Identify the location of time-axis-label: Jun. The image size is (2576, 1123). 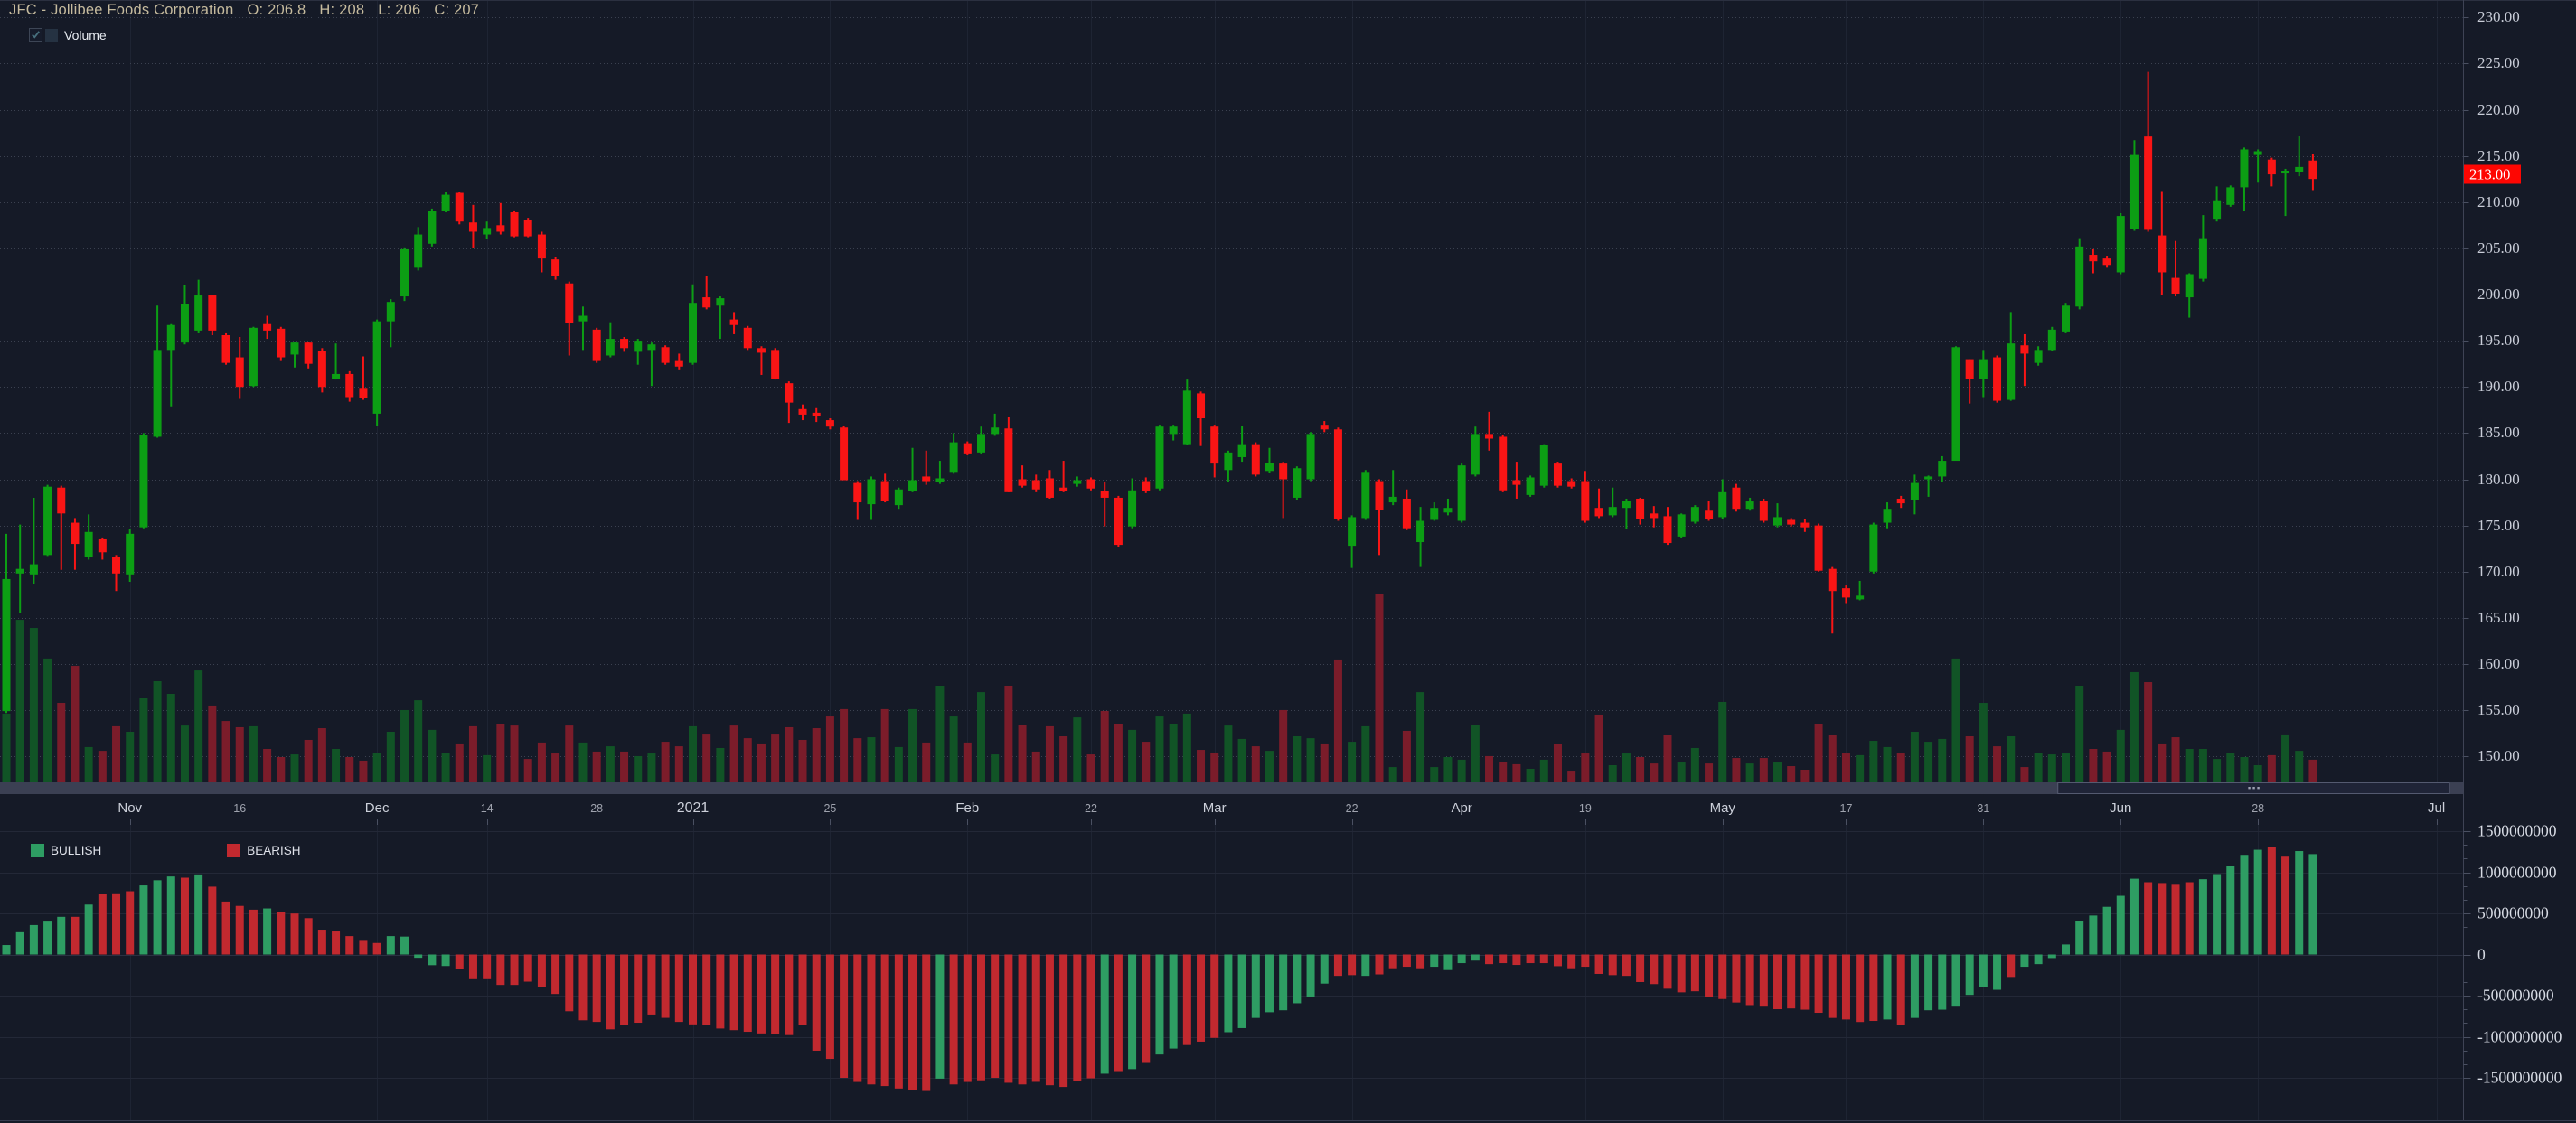
(2121, 808).